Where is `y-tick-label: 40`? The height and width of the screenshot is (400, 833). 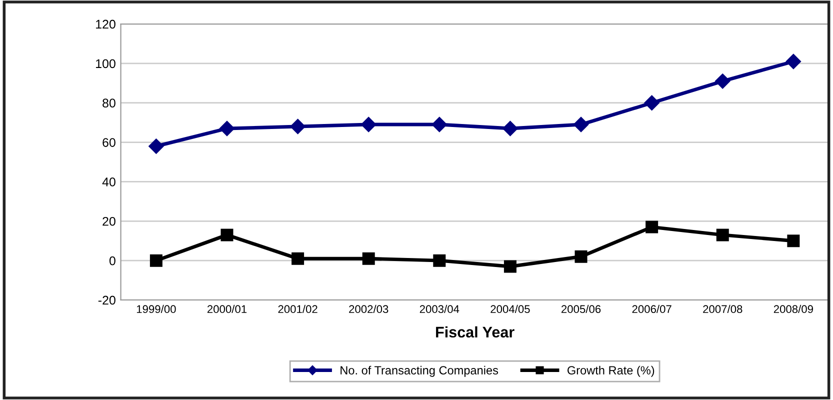 y-tick-label: 40 is located at coordinates (109, 182).